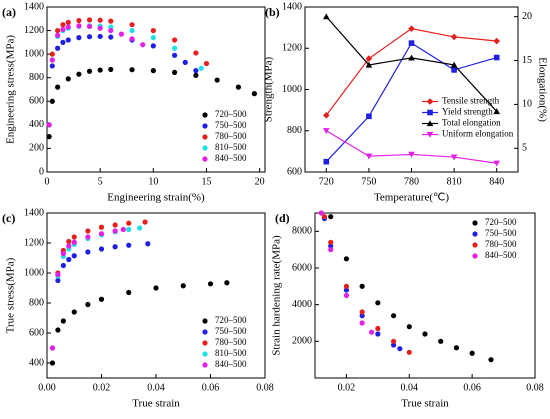  Describe the element at coordinates (231, 147) in the screenshot. I see `legend-label: 810–500` at that location.